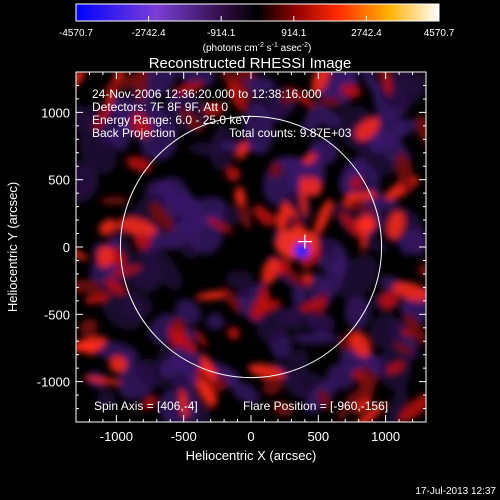  I want to click on colorbar-ticks: -4570.7 -2742.4 -914.1 914.1 2742.4 4570.7, so click(257, 27).